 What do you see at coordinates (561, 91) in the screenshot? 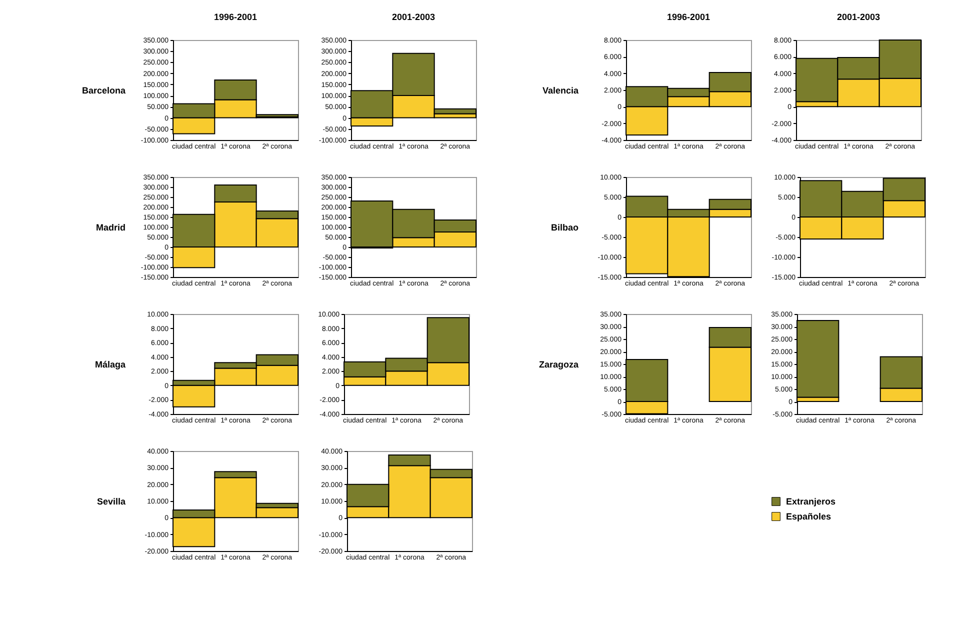
I see `y-axis-title: Valencia` at bounding box center [561, 91].